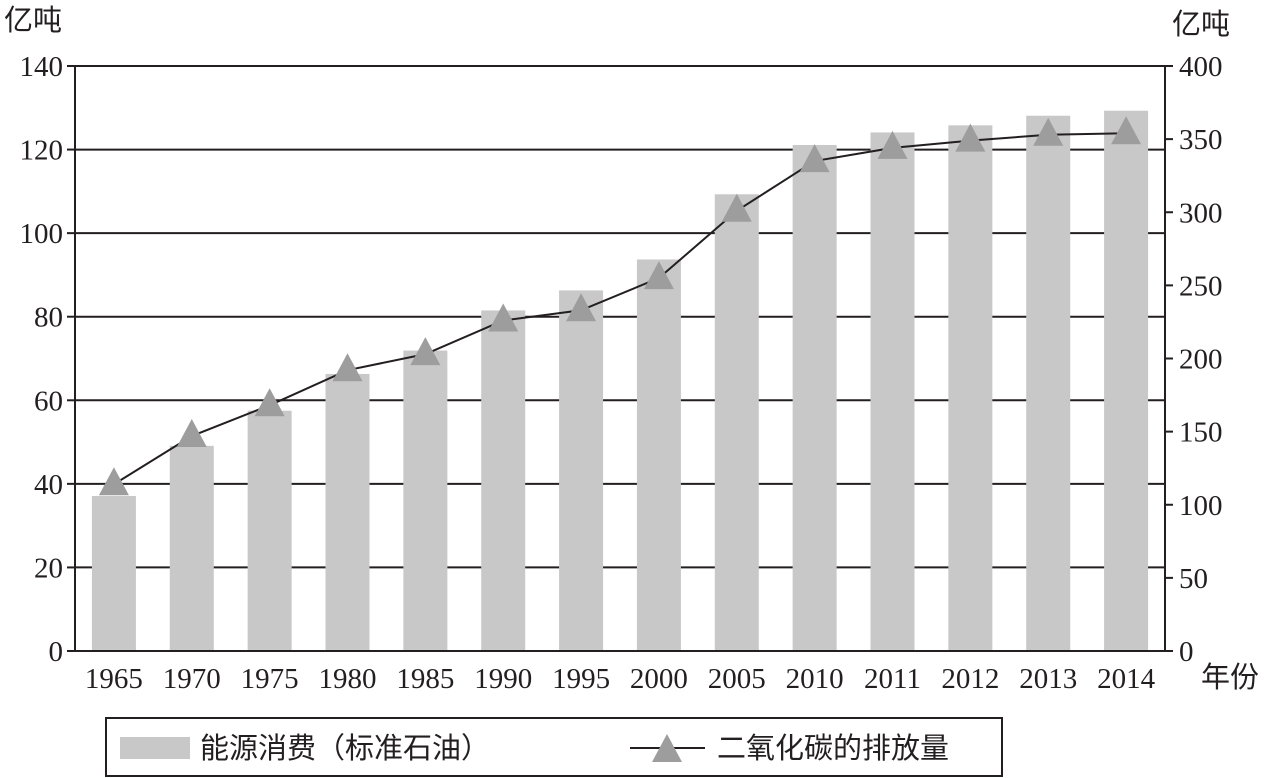 The width and height of the screenshot is (1270, 778). Describe the element at coordinates (815, 679) in the screenshot. I see `x-tick-label: 2010` at that location.